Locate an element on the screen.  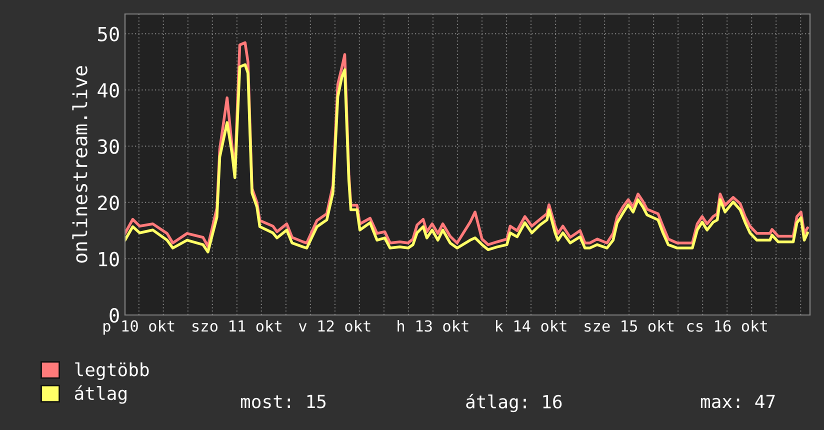
x-tick-label: cs 16 okt is located at coordinates (727, 326).